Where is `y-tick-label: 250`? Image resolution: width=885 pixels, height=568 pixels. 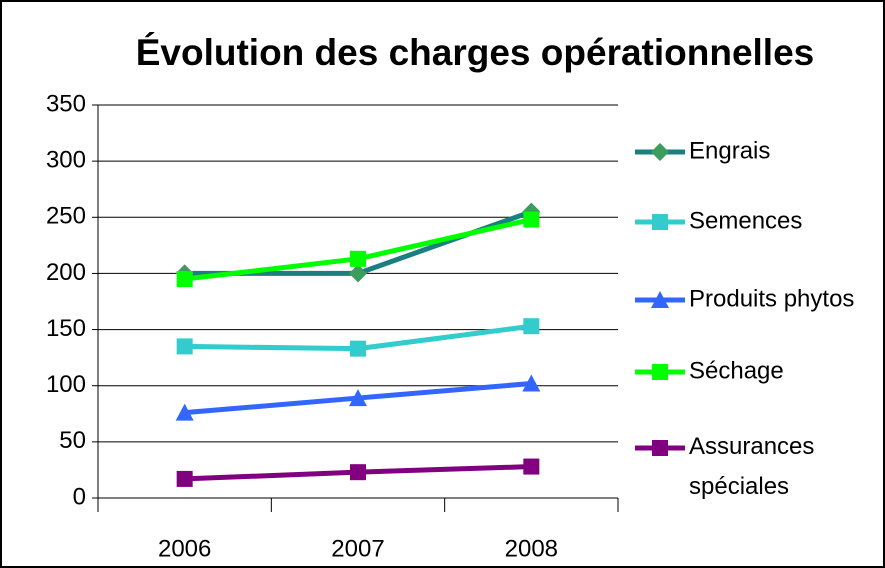 y-tick-label: 250 is located at coordinates (66, 216).